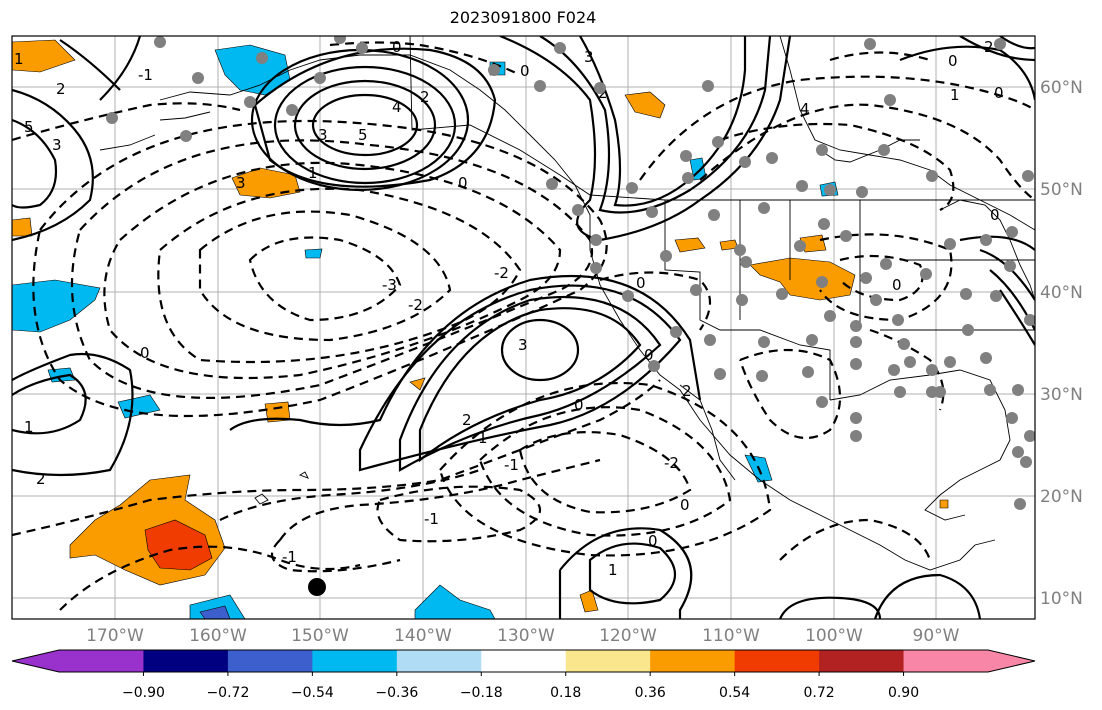 Image resolution: width=1102 pixels, height=710 pixels. I want to click on lon-label: 130°W, so click(526, 636).